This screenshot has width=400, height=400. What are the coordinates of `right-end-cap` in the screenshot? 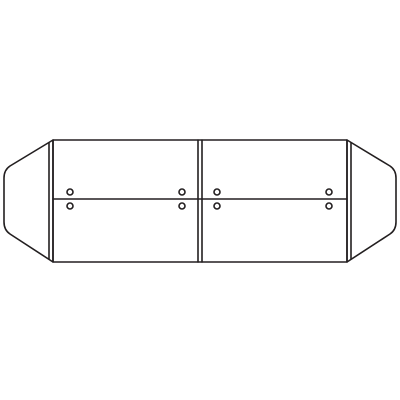 It's located at (371, 201).